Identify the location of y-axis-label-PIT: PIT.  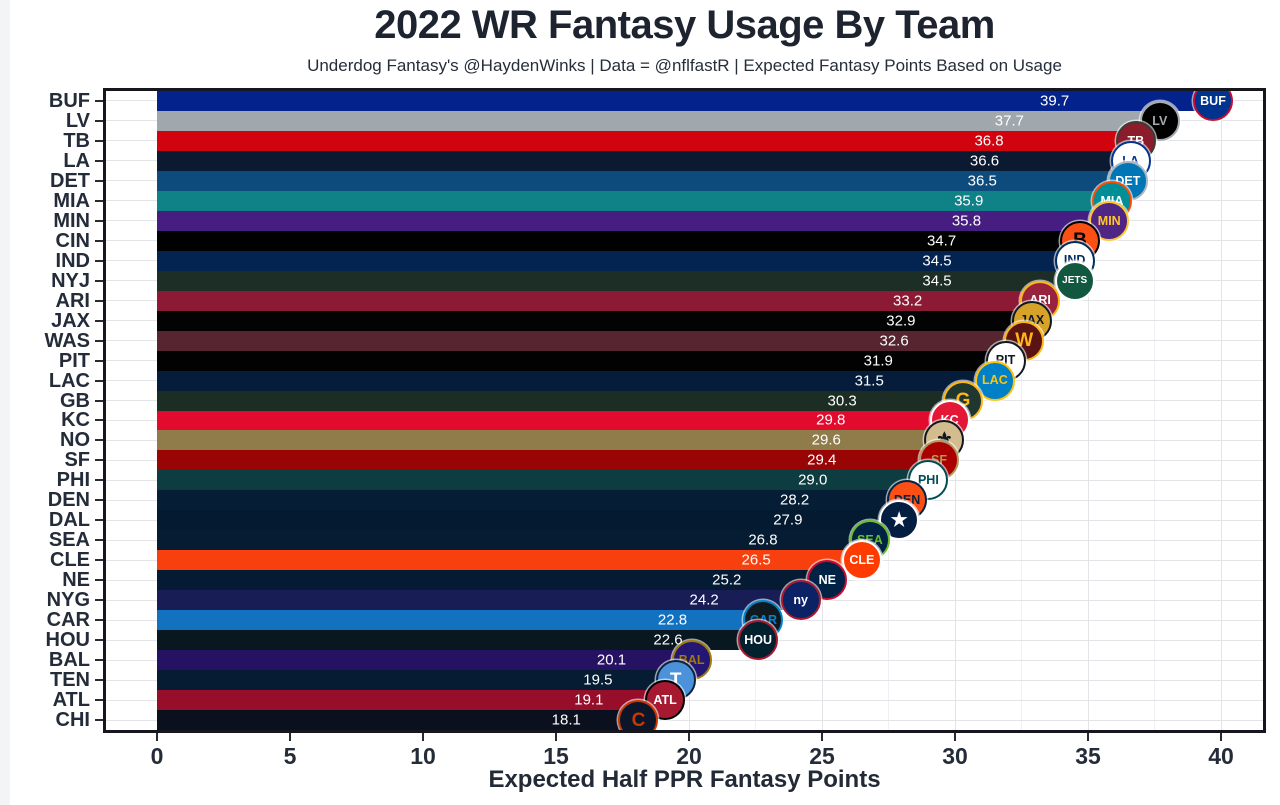
(74, 360).